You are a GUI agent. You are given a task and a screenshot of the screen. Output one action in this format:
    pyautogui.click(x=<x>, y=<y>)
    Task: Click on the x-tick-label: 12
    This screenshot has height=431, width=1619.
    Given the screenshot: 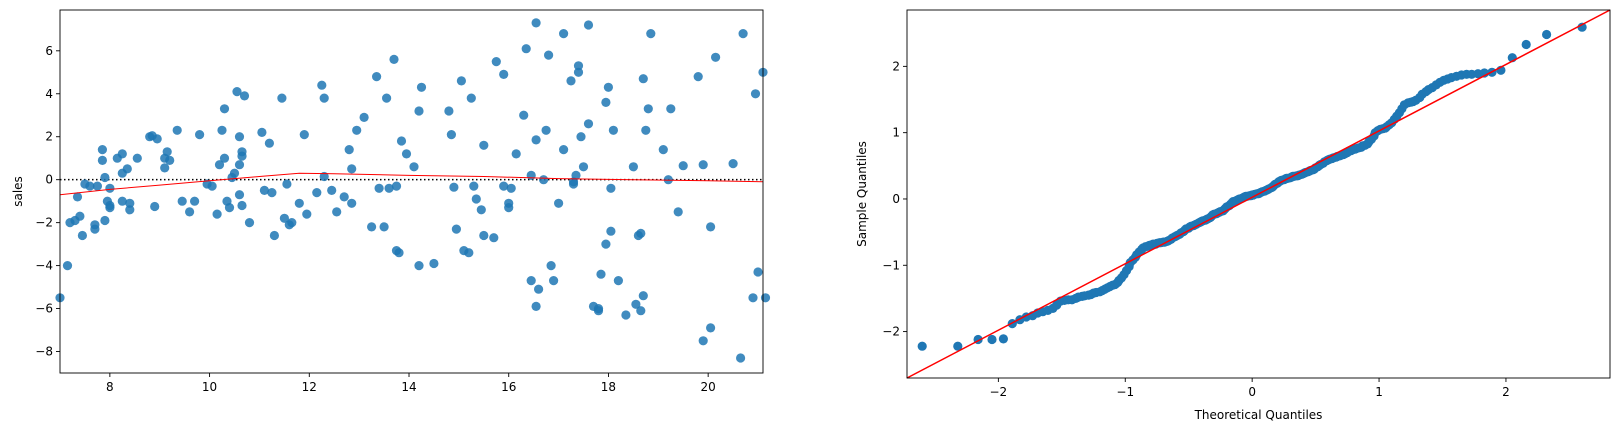 What is the action you would take?
    pyautogui.click(x=309, y=387)
    